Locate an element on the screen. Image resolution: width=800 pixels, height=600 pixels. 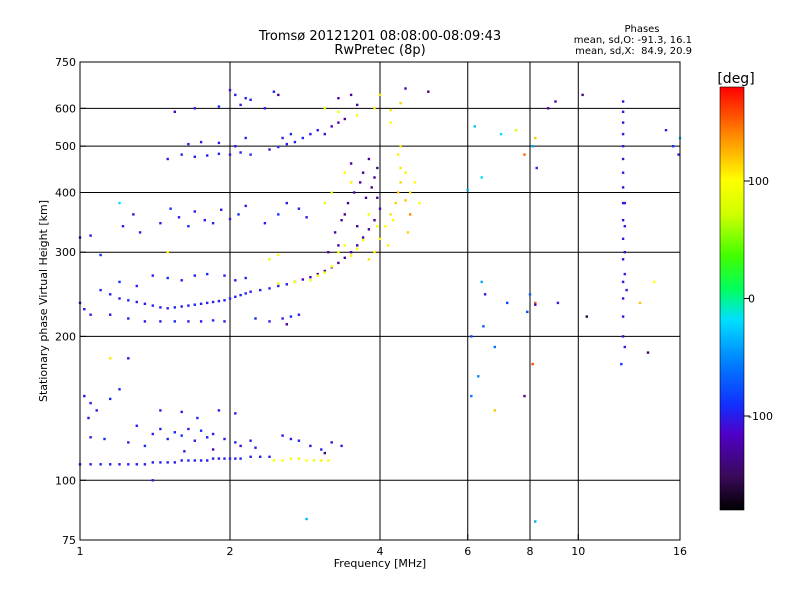
y-tick-label: 300 is located at coordinates (65, 252).